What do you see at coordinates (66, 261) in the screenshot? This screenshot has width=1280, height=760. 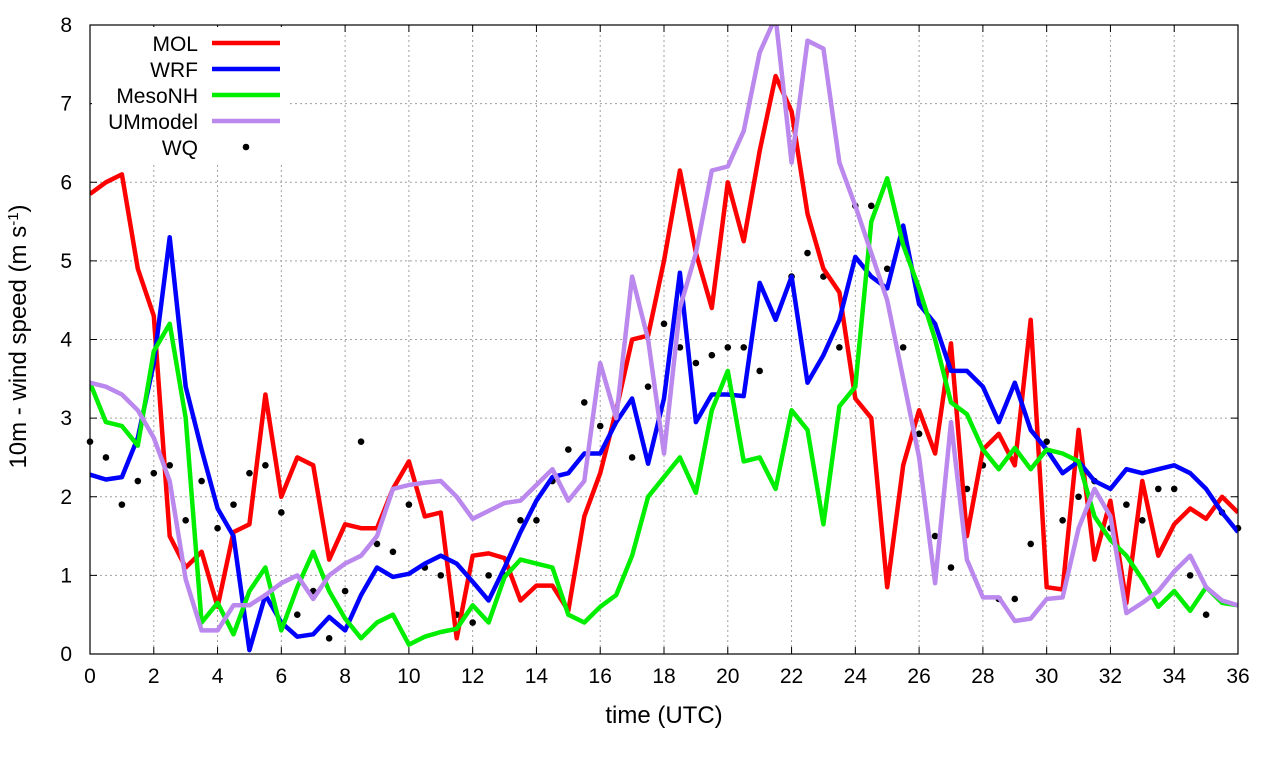 I see `y-tick-label: 5` at bounding box center [66, 261].